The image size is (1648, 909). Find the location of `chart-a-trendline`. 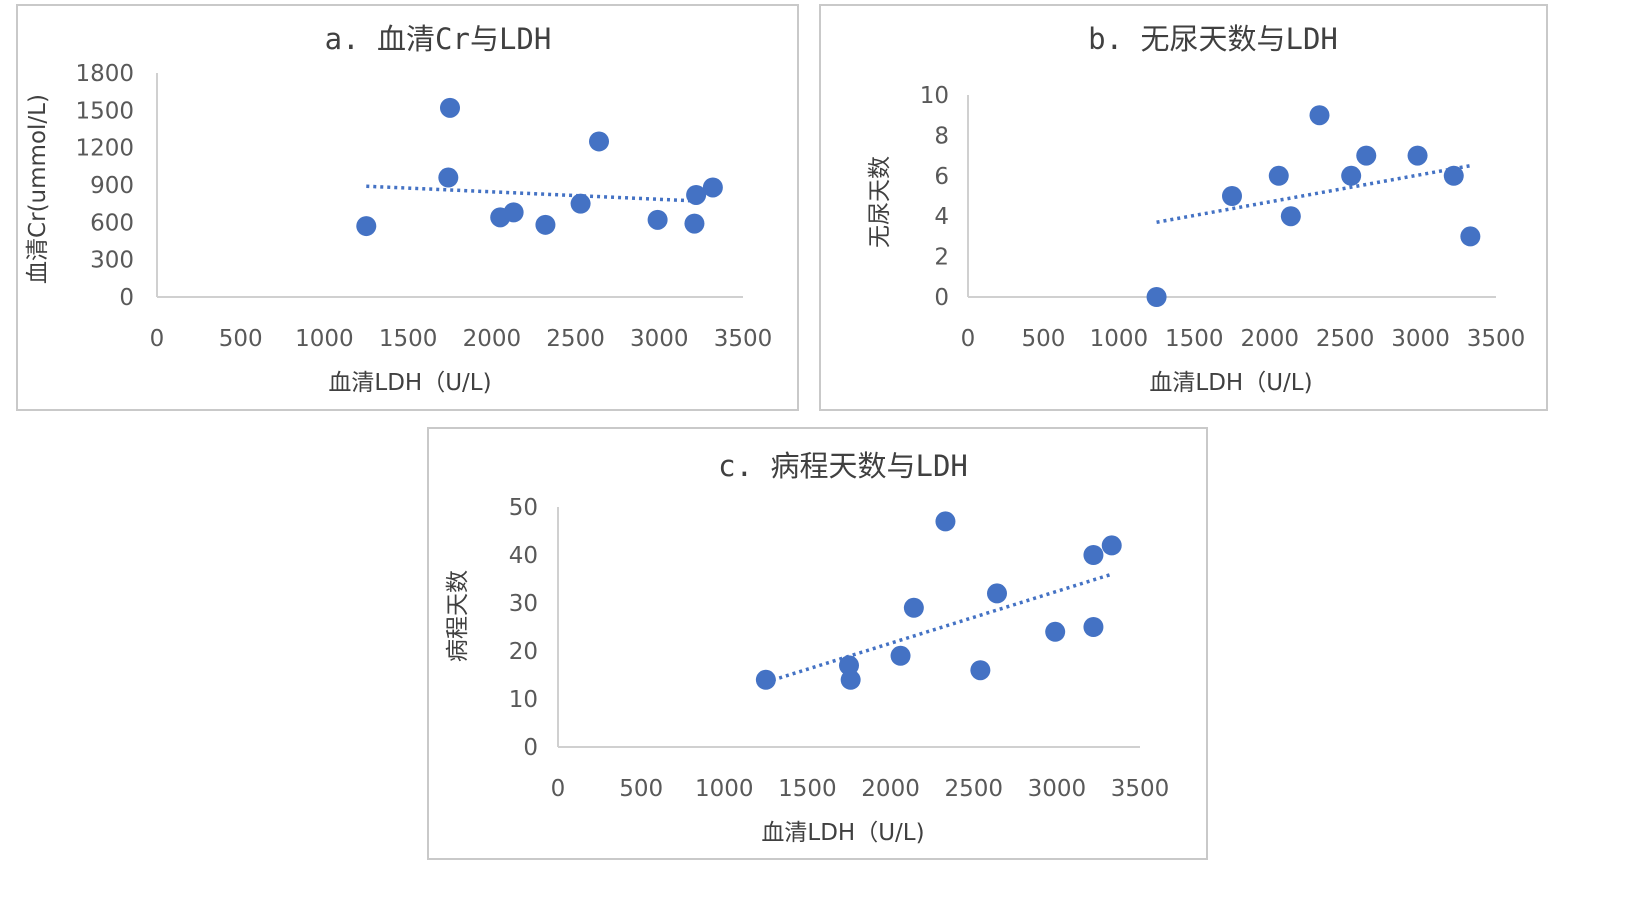

chart-a-trendline is located at coordinates (534, 193).